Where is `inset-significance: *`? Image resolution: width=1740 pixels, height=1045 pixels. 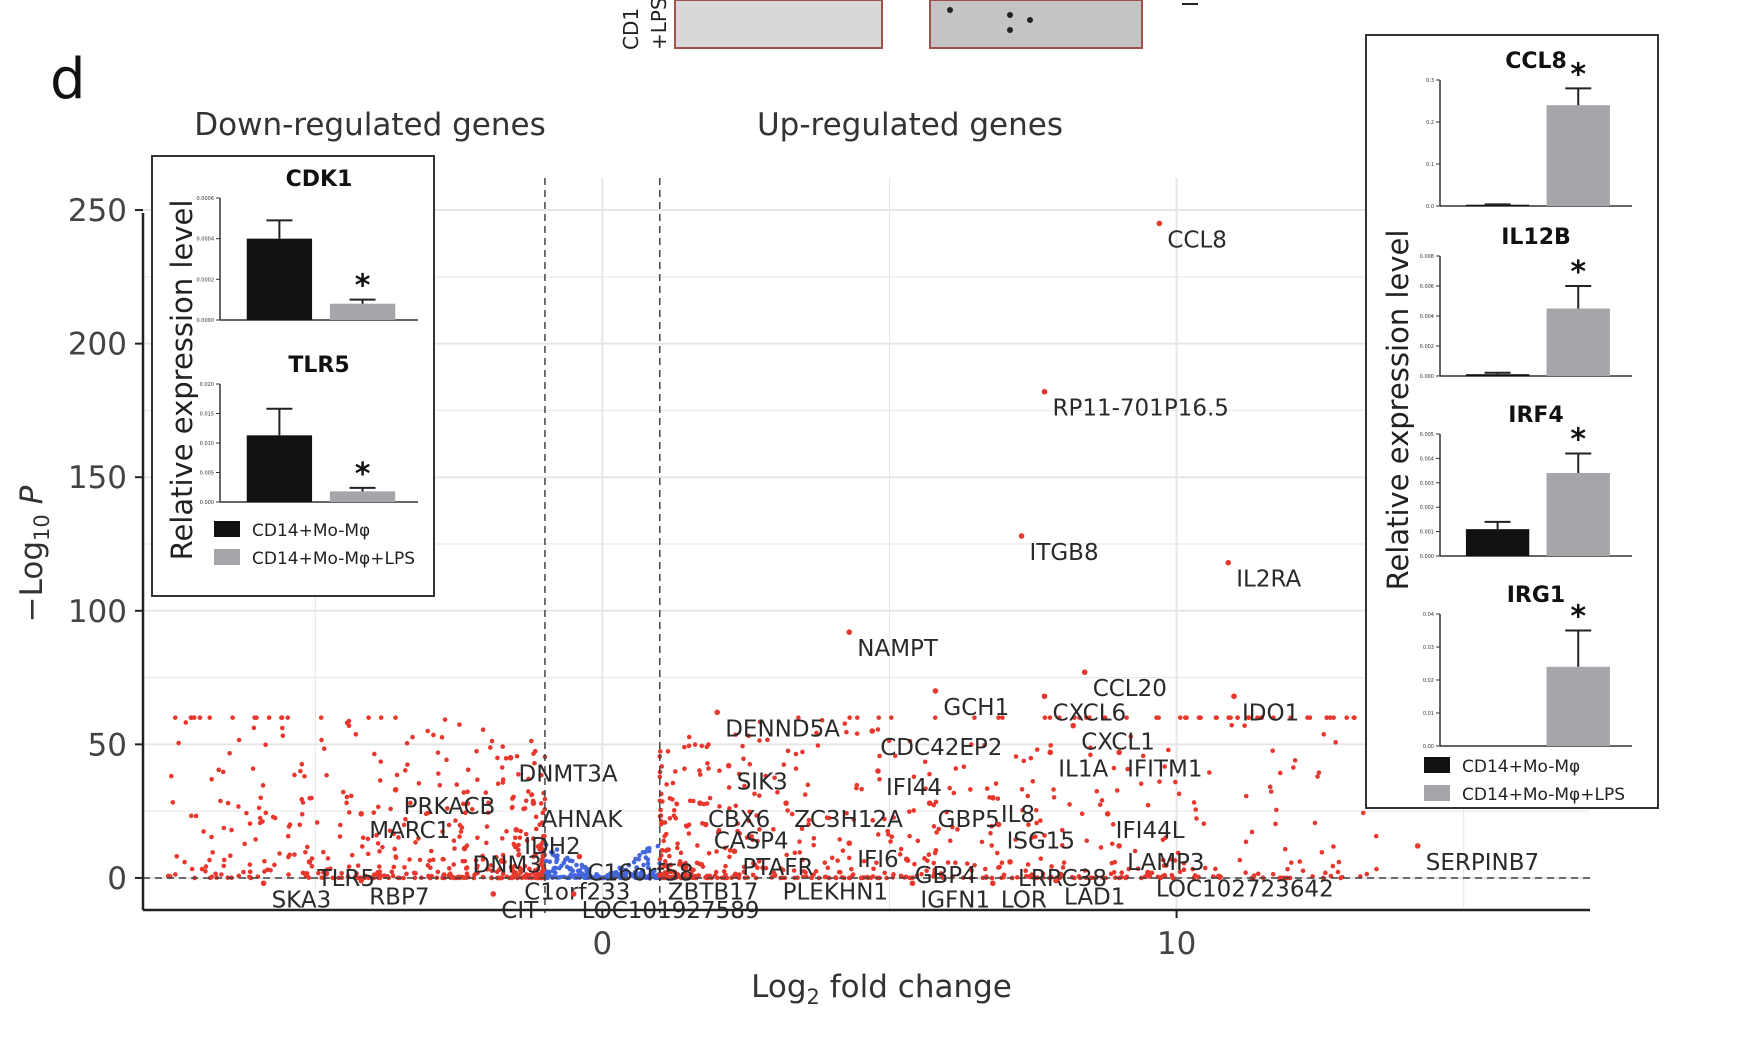 inset-significance: * is located at coordinates (1578, 74).